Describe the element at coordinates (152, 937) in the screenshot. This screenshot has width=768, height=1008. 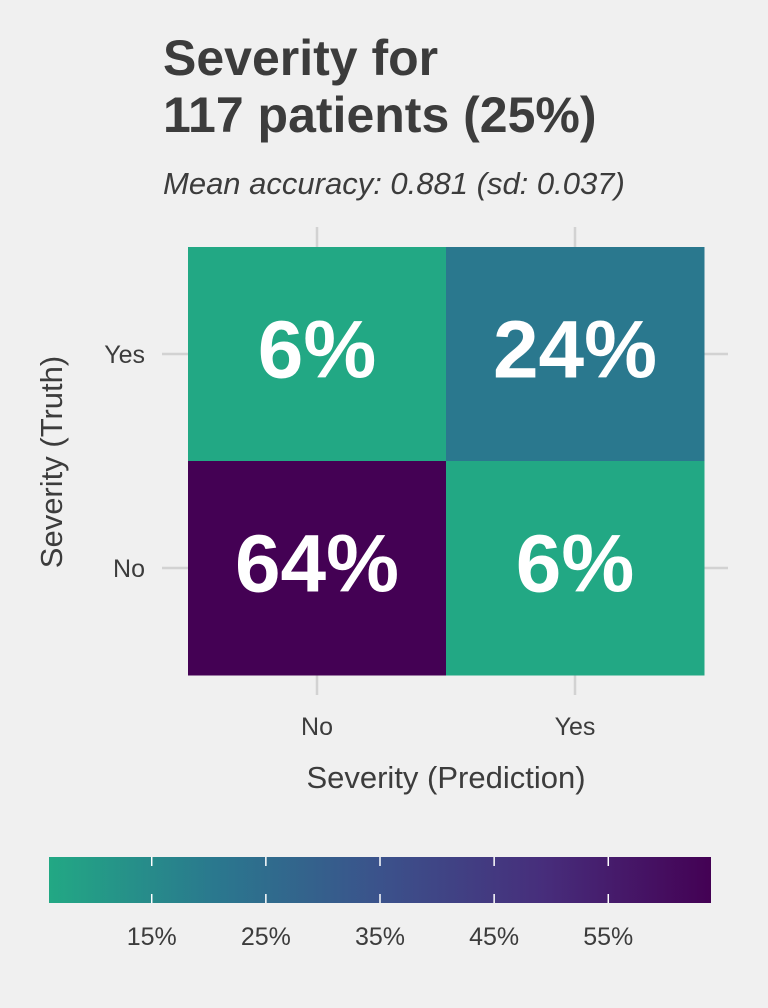
I see `colorbar-tick-label: 15%` at that location.